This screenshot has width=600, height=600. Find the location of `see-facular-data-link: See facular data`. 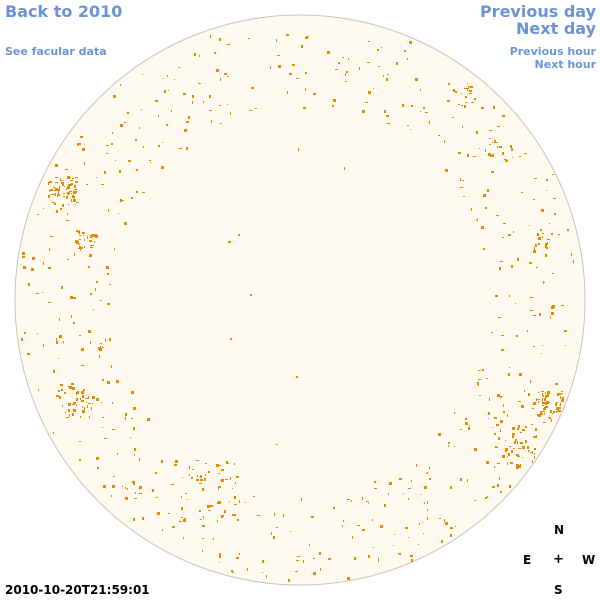

see-facular-data-link: See facular data is located at coordinates (56, 51).